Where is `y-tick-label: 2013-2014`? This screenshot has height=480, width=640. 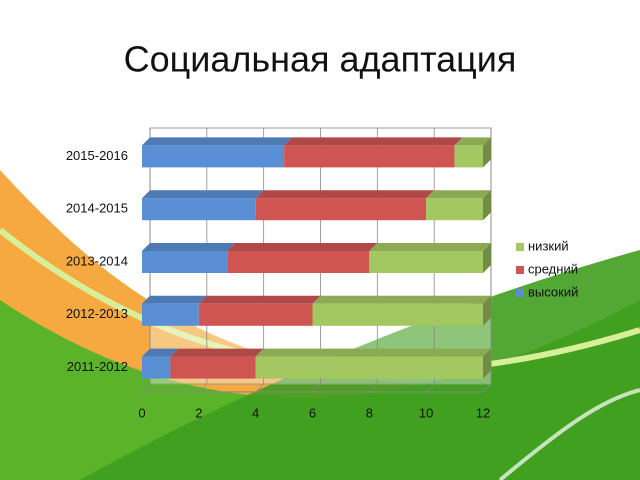 y-tick-label: 2013-2014 is located at coordinates (97, 260).